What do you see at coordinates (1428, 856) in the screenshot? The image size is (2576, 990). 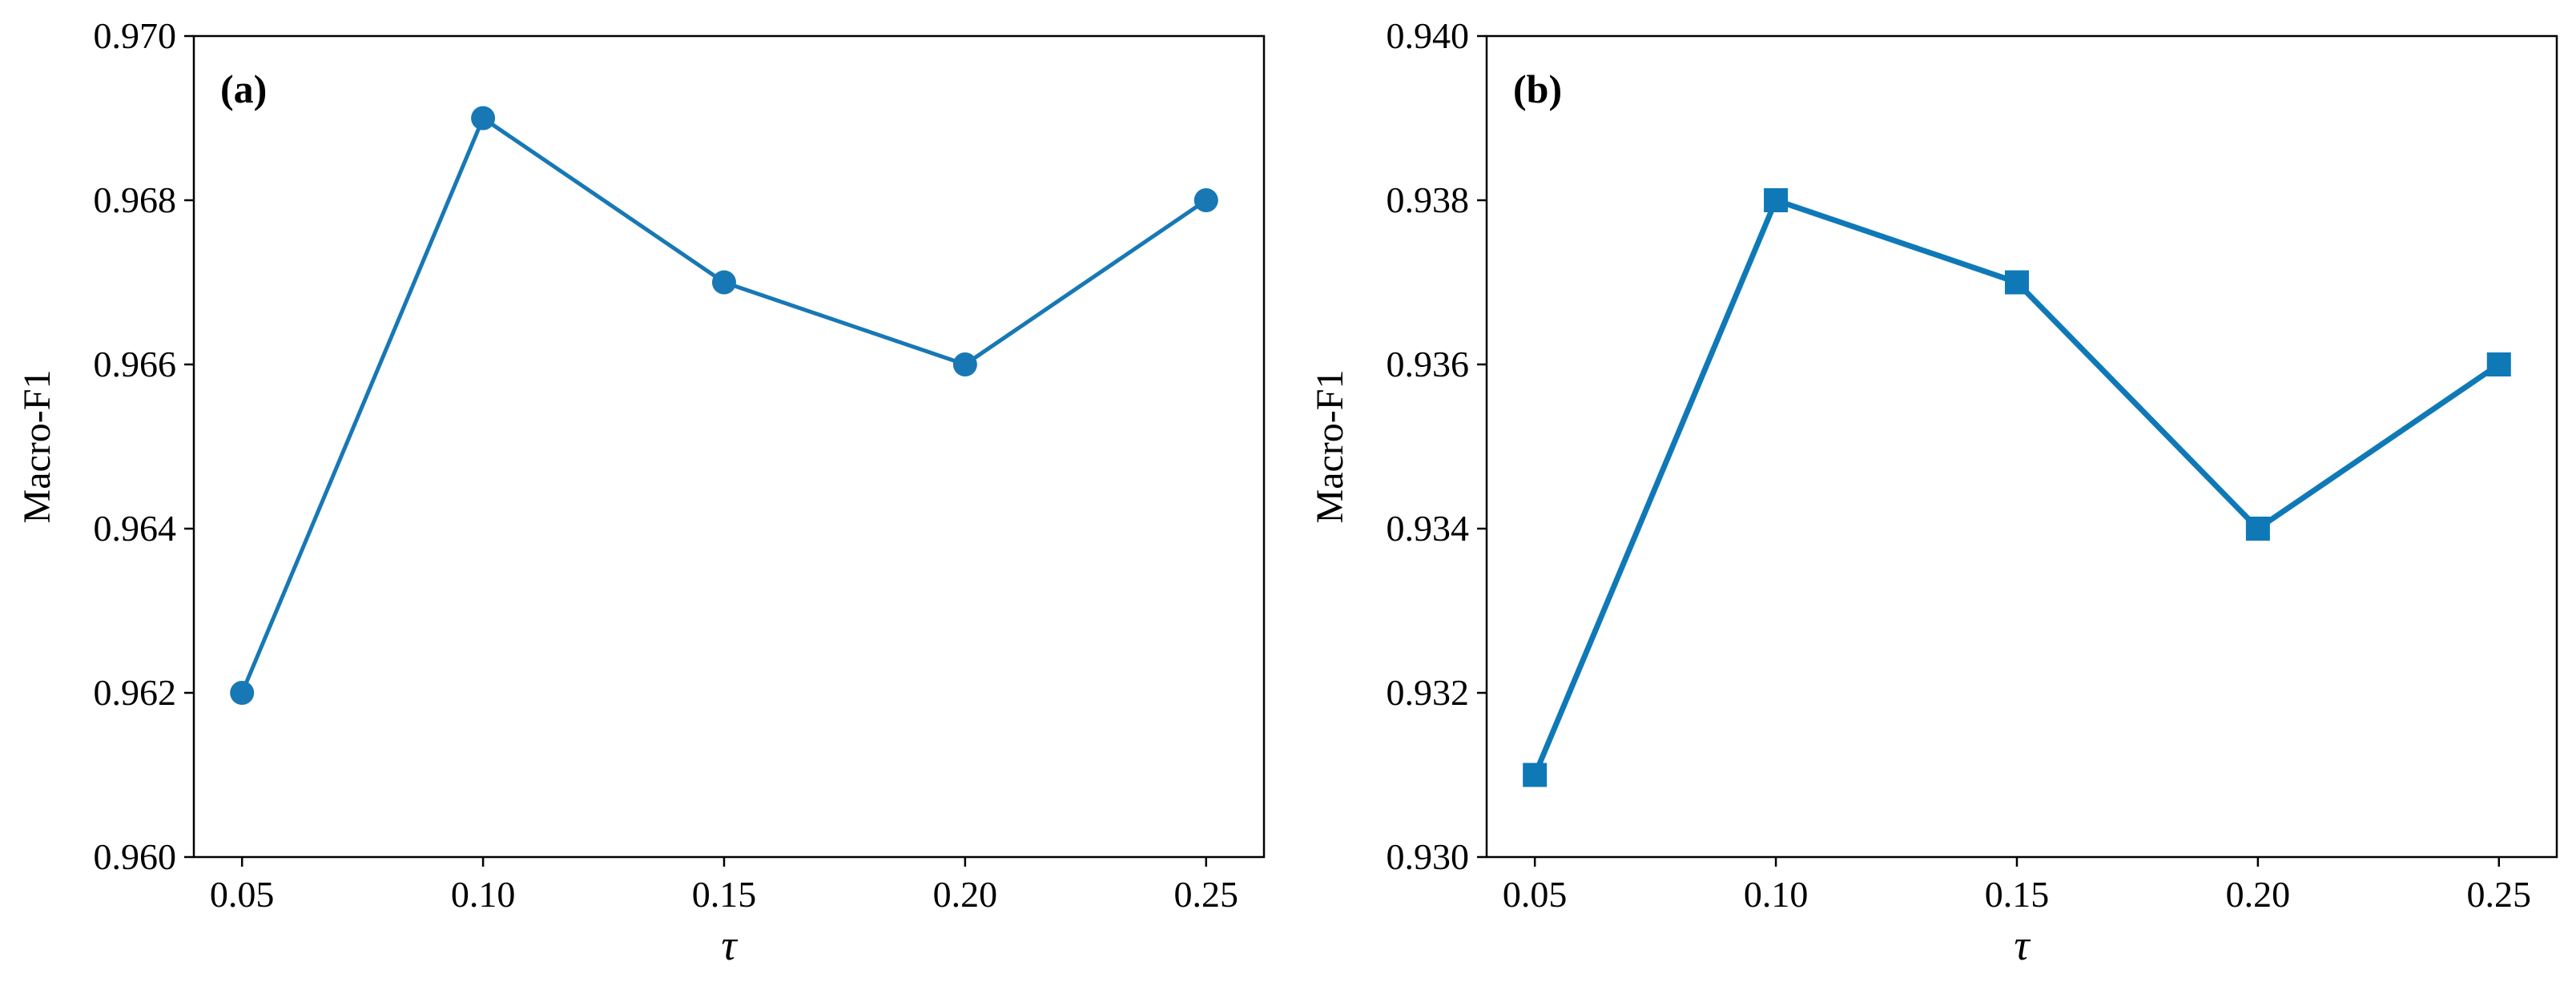 I see `y-tick-label: 0.930` at bounding box center [1428, 856].